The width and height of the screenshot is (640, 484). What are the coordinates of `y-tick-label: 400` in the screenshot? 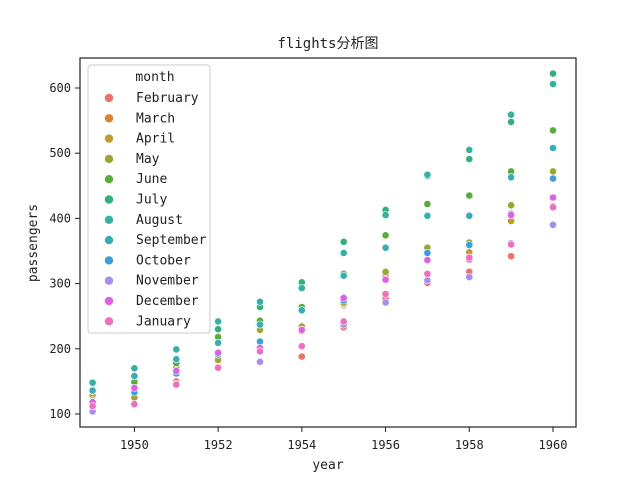 It's located at (60, 218).